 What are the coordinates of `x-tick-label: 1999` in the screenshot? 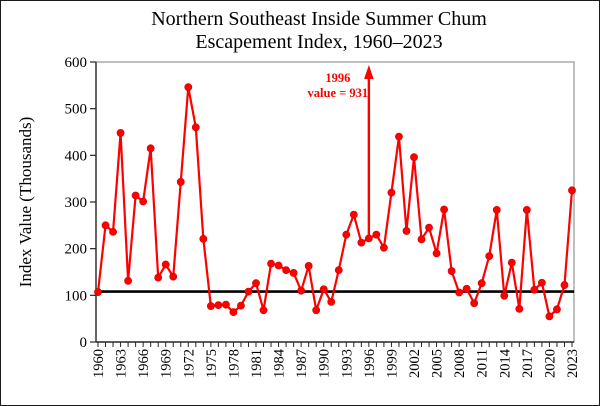 It's located at (392, 363).